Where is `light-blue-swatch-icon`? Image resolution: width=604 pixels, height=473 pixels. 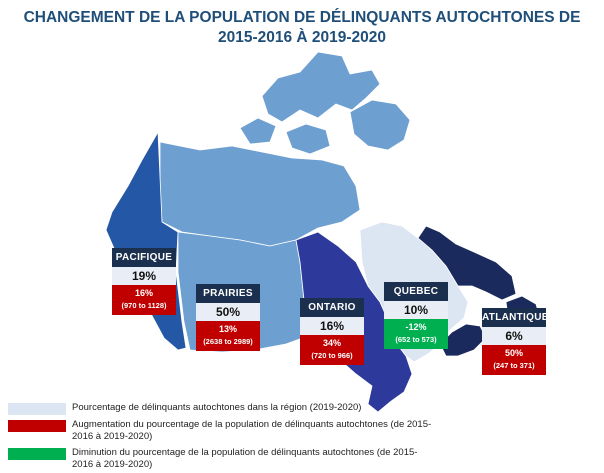
light-blue-swatch-icon is located at coordinates (37, 409).